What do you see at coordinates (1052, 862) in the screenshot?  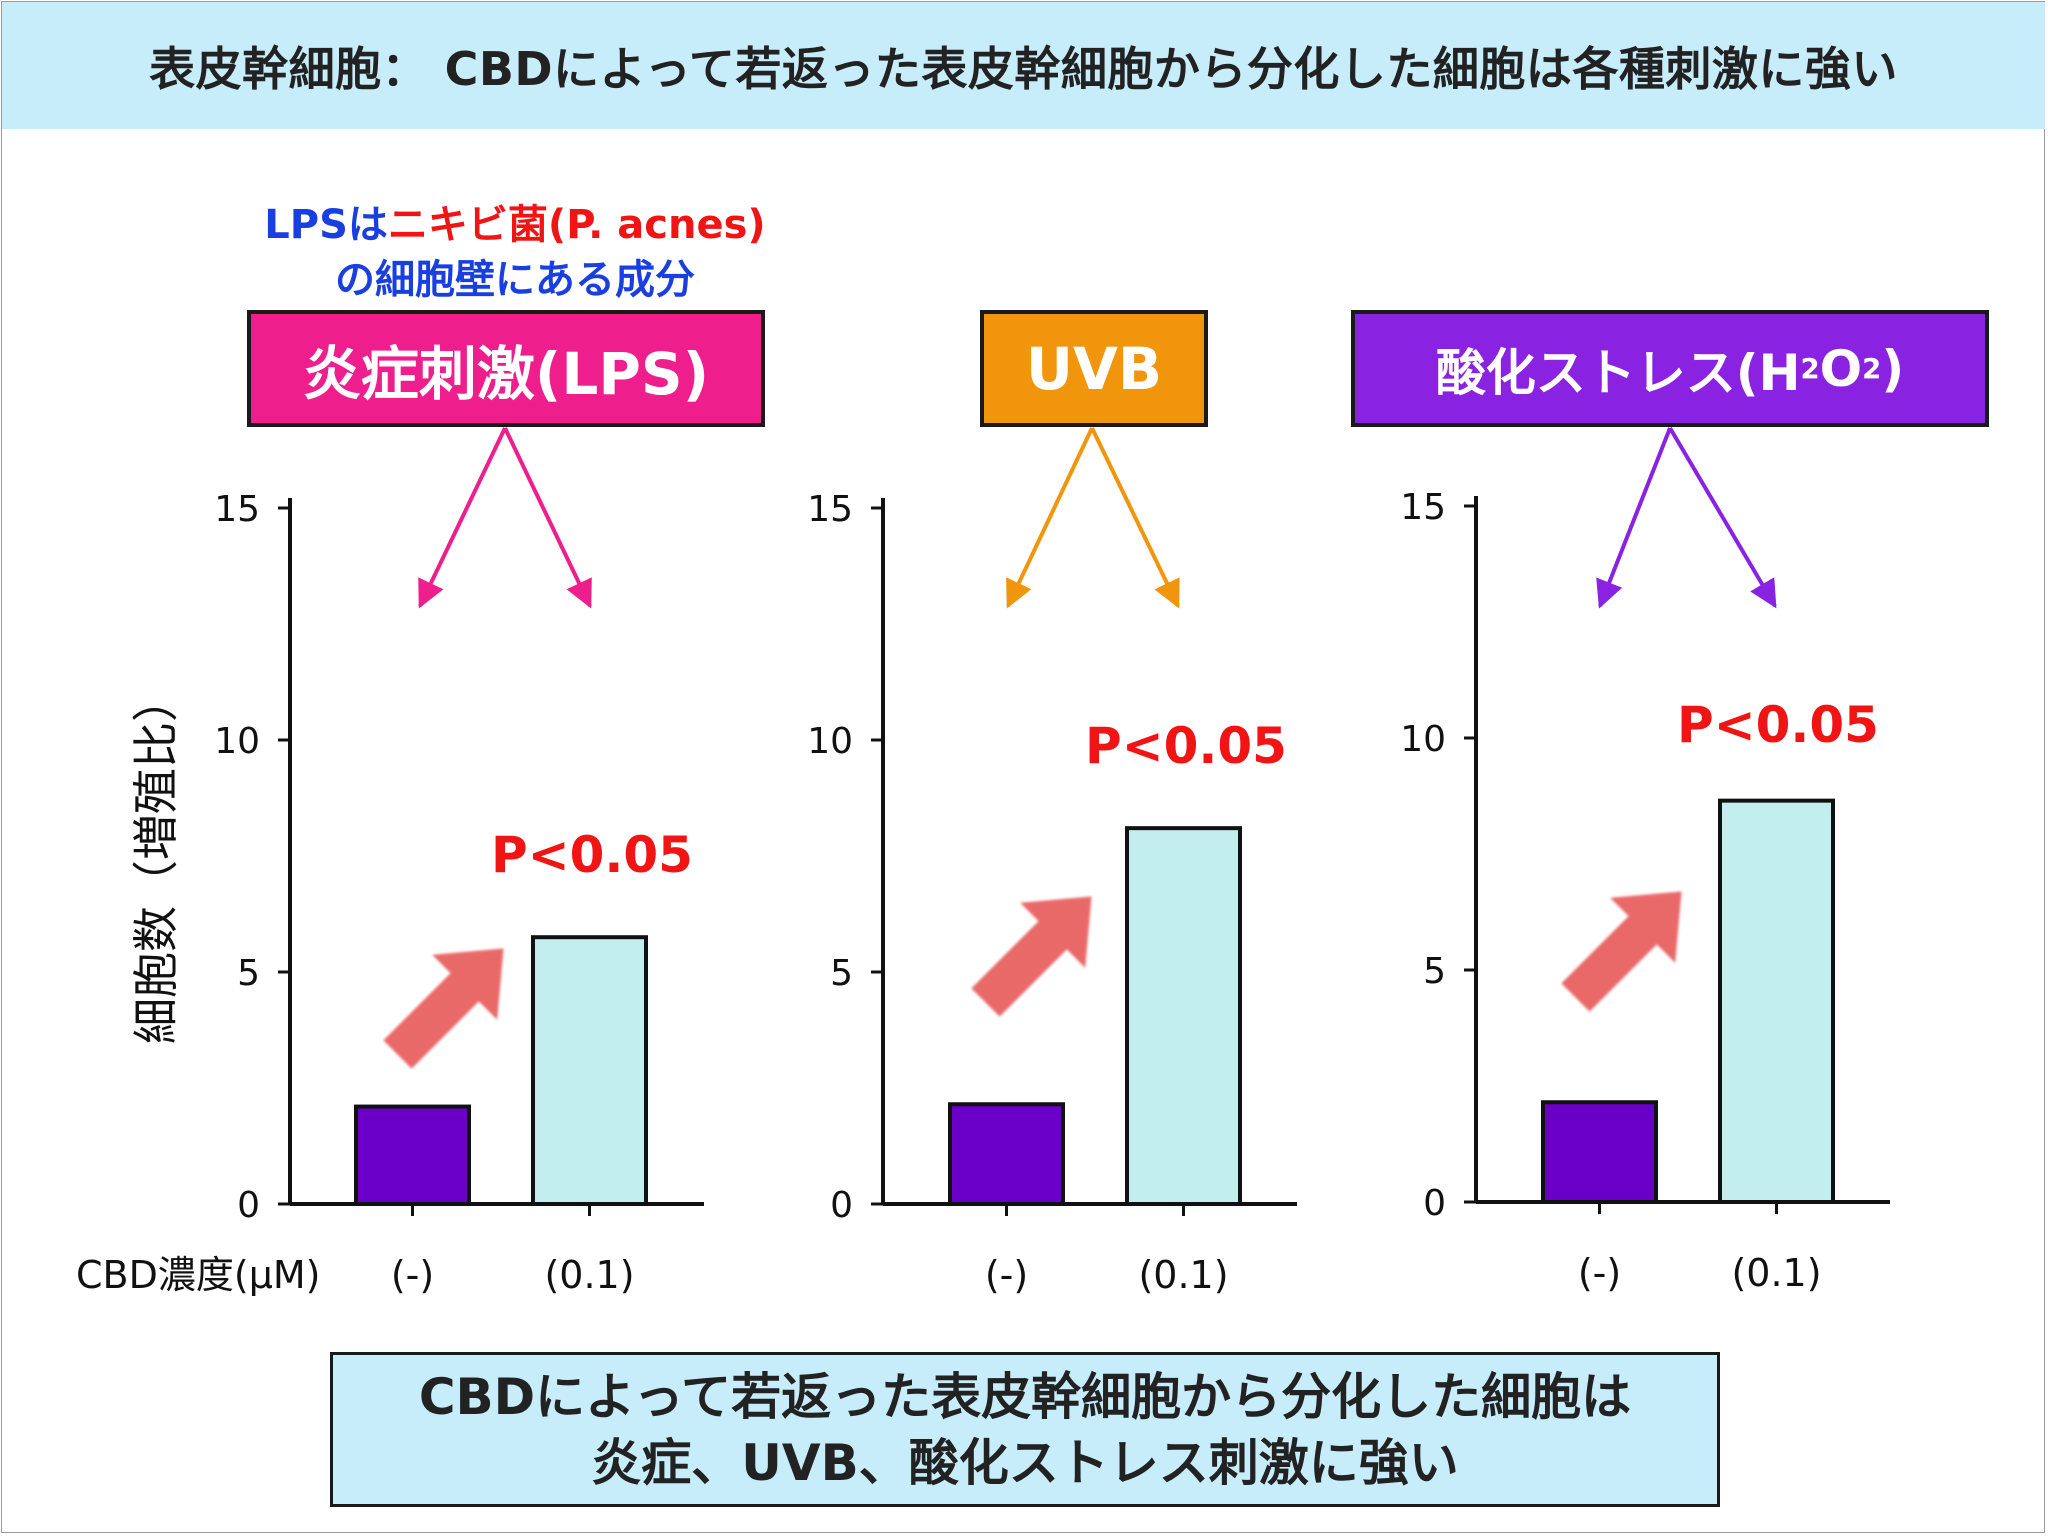 I see `chart-panel-uvb: 0 5 10 15 (-) (0.1) P<0.05` at bounding box center [1052, 862].